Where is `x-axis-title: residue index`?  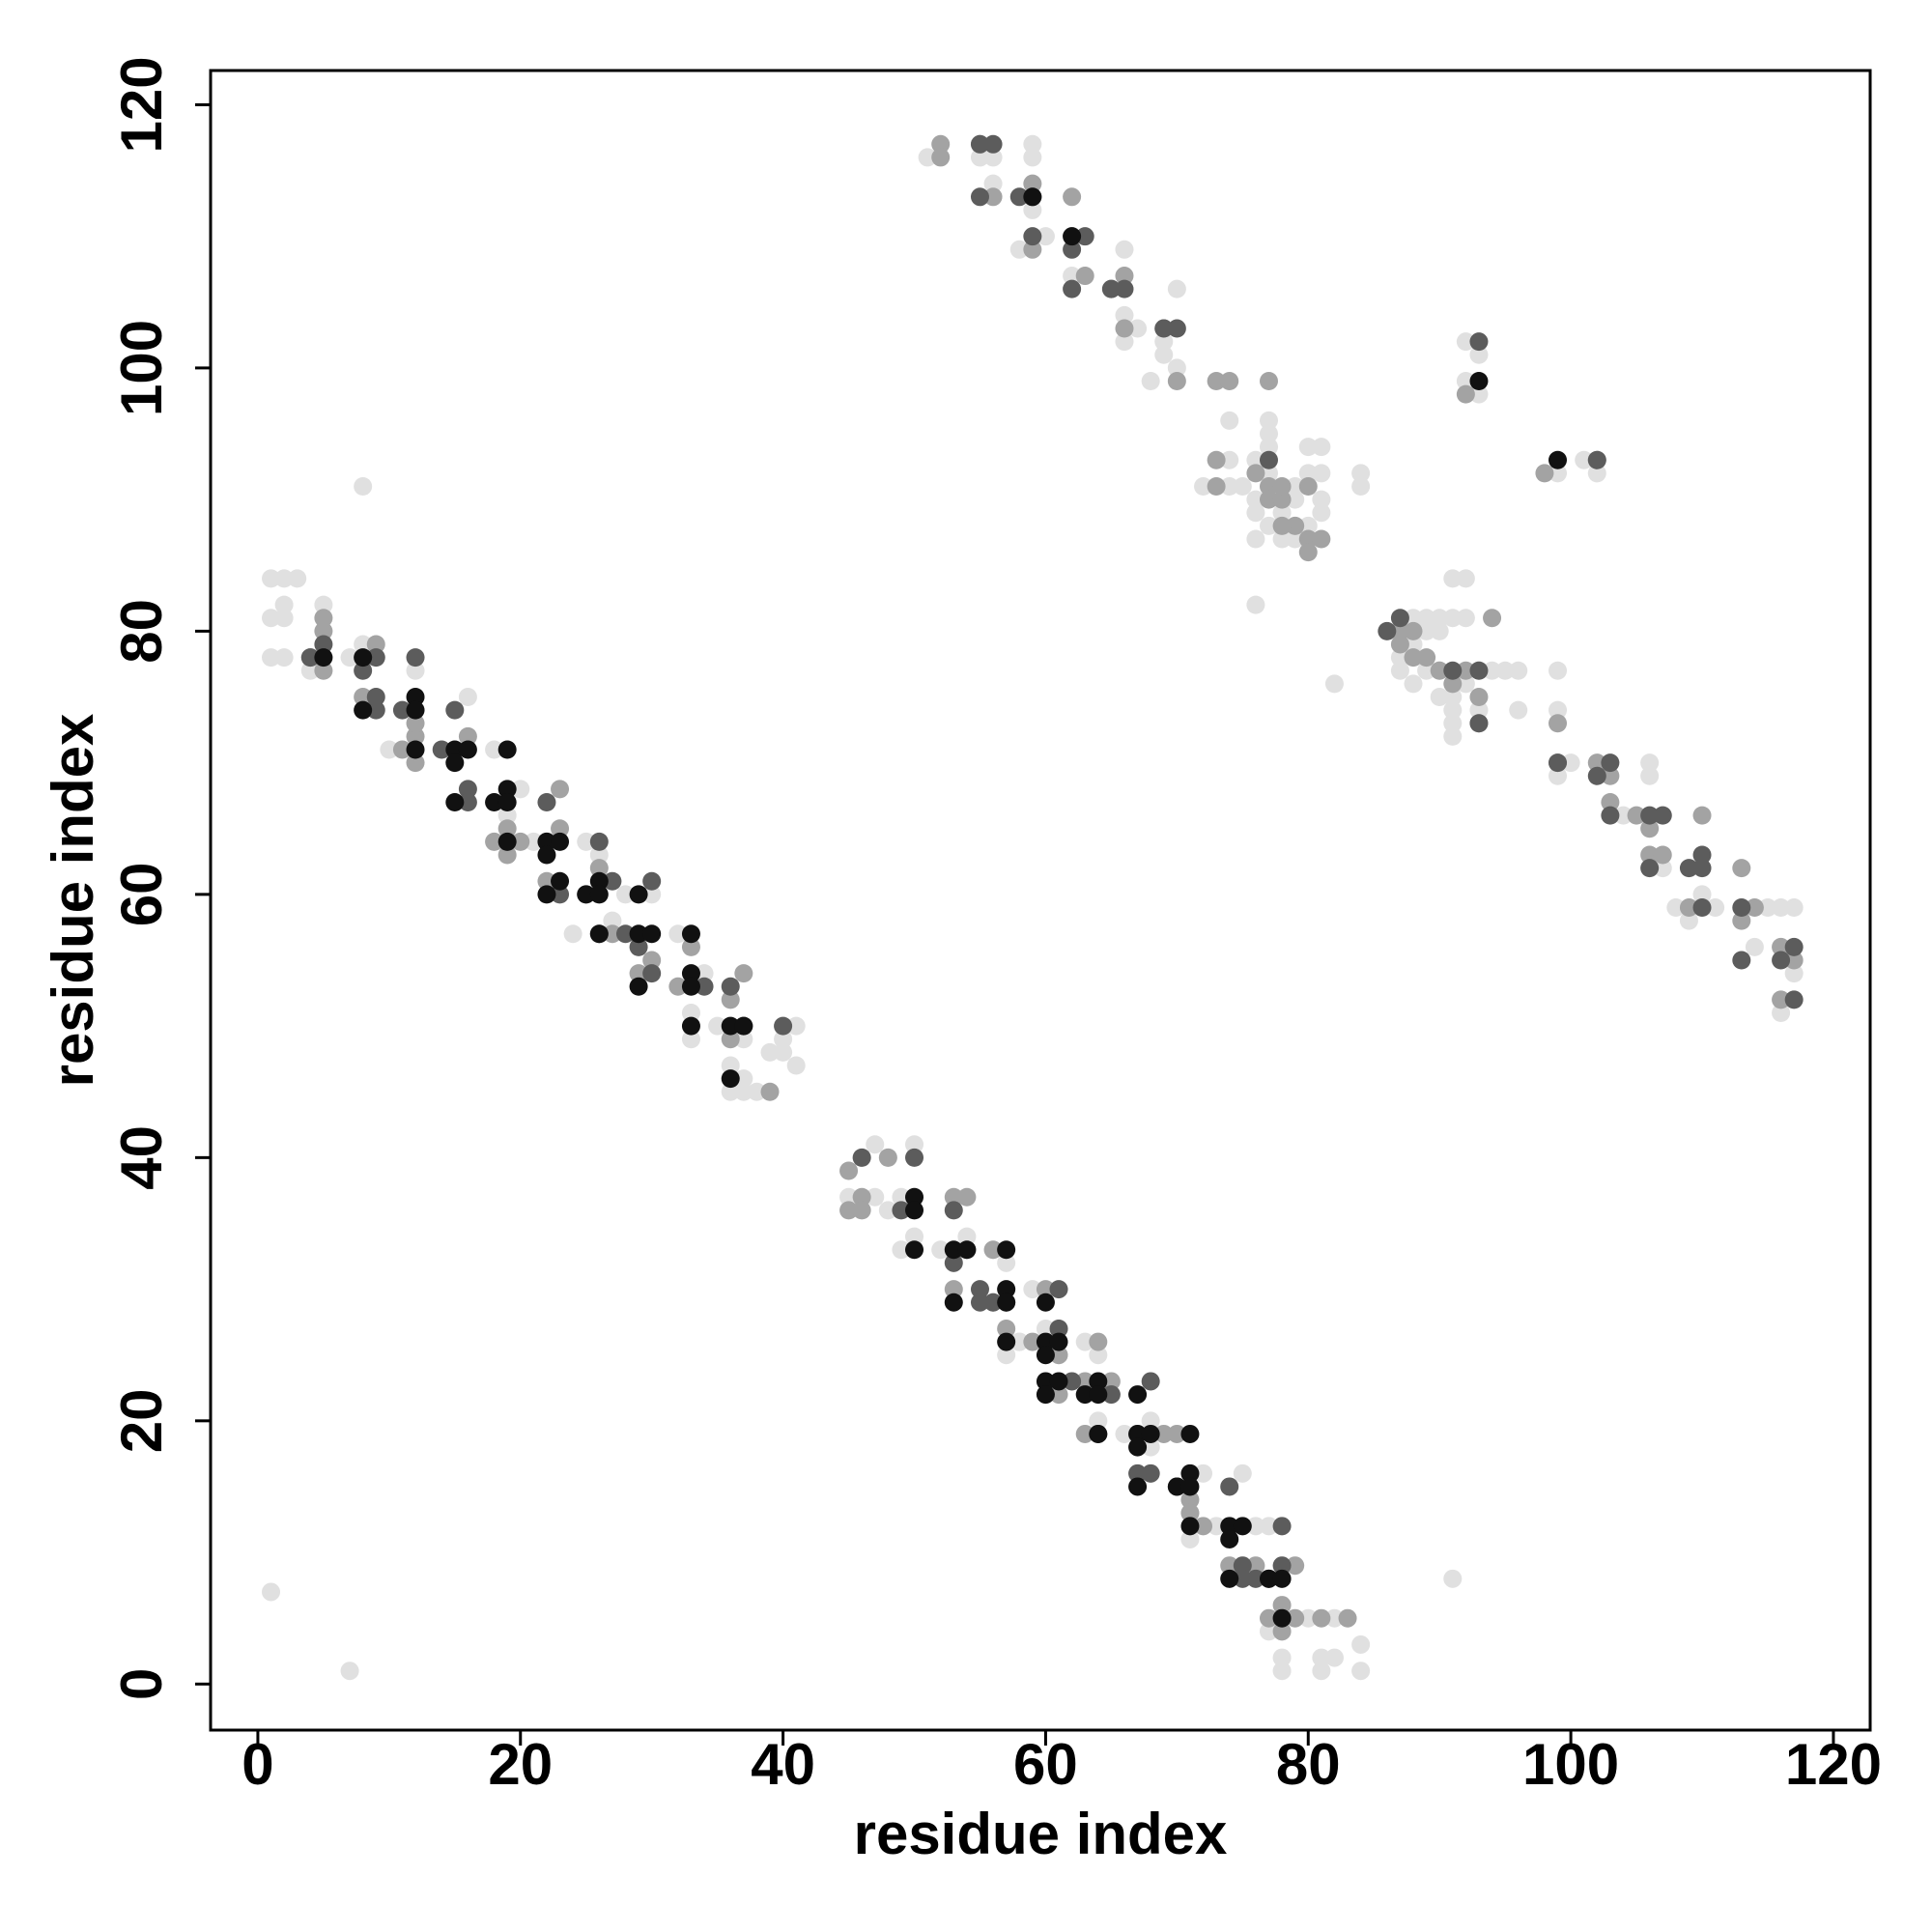
x-axis-title: residue index is located at coordinates (1041, 1834).